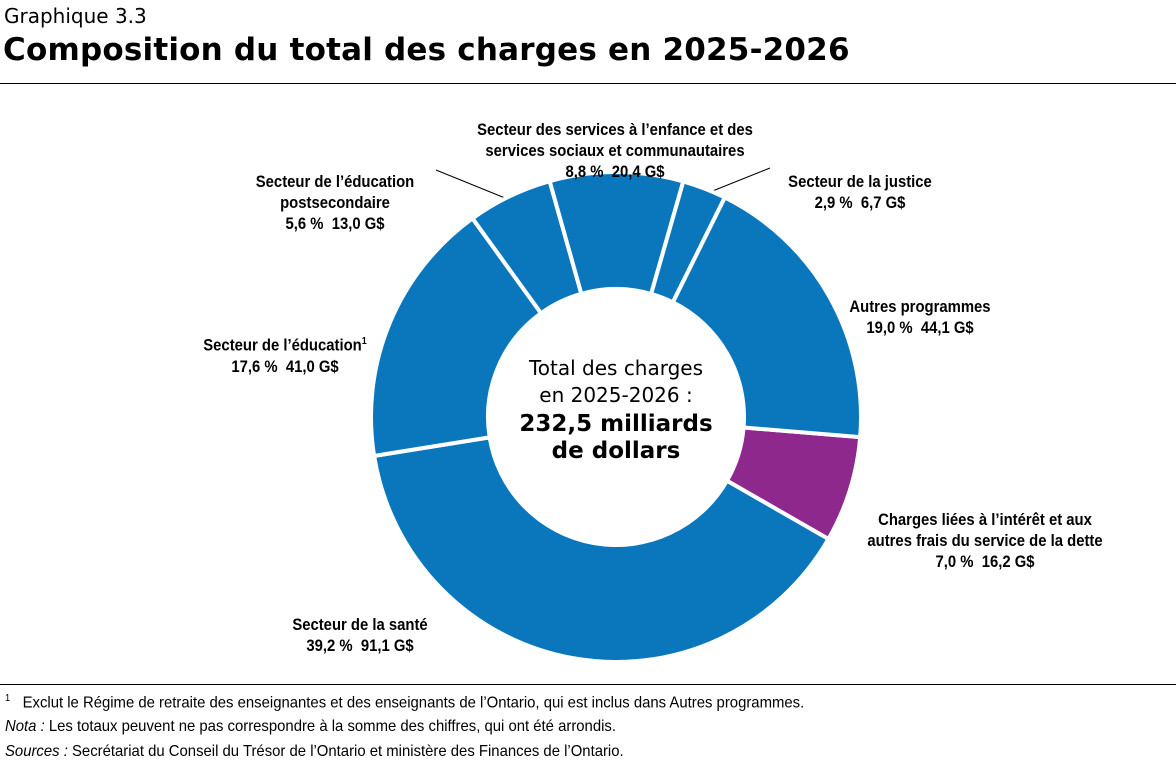  I want to click on slice-label-health: Secteur de la santé 39,2 % 91,1 G$, so click(360, 636).